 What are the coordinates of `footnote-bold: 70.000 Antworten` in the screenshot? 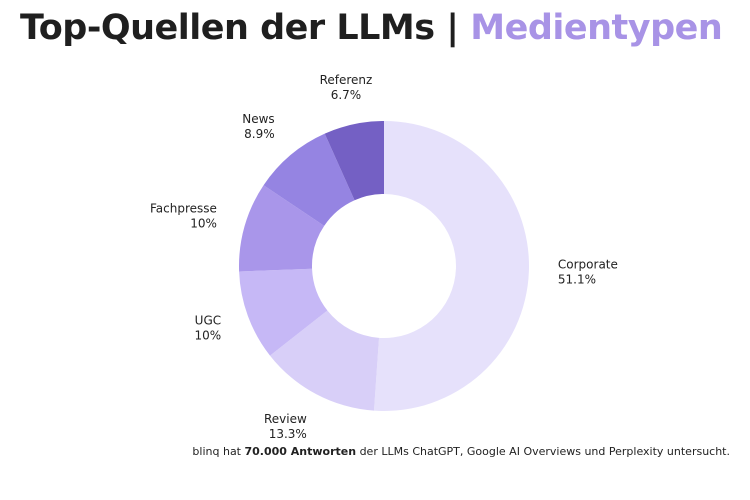 It's located at (300, 451).